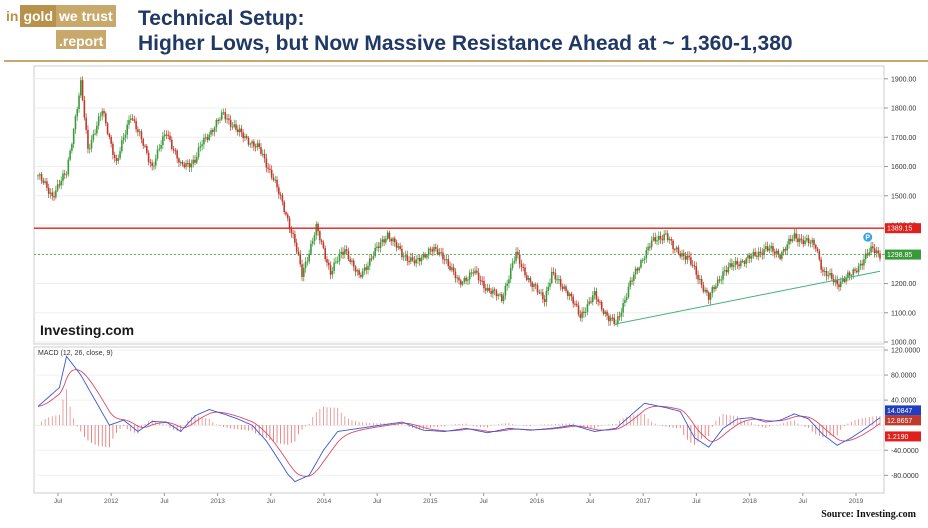 This screenshot has width=928, height=528. Describe the element at coordinates (868, 237) in the screenshot. I see `event-marker-icon` at that location.